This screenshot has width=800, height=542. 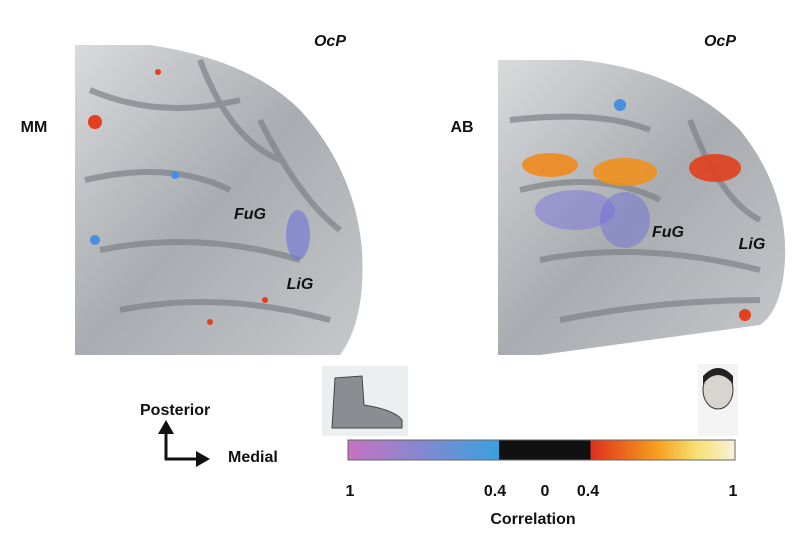 I want to click on colorbar, so click(x=541, y=450).